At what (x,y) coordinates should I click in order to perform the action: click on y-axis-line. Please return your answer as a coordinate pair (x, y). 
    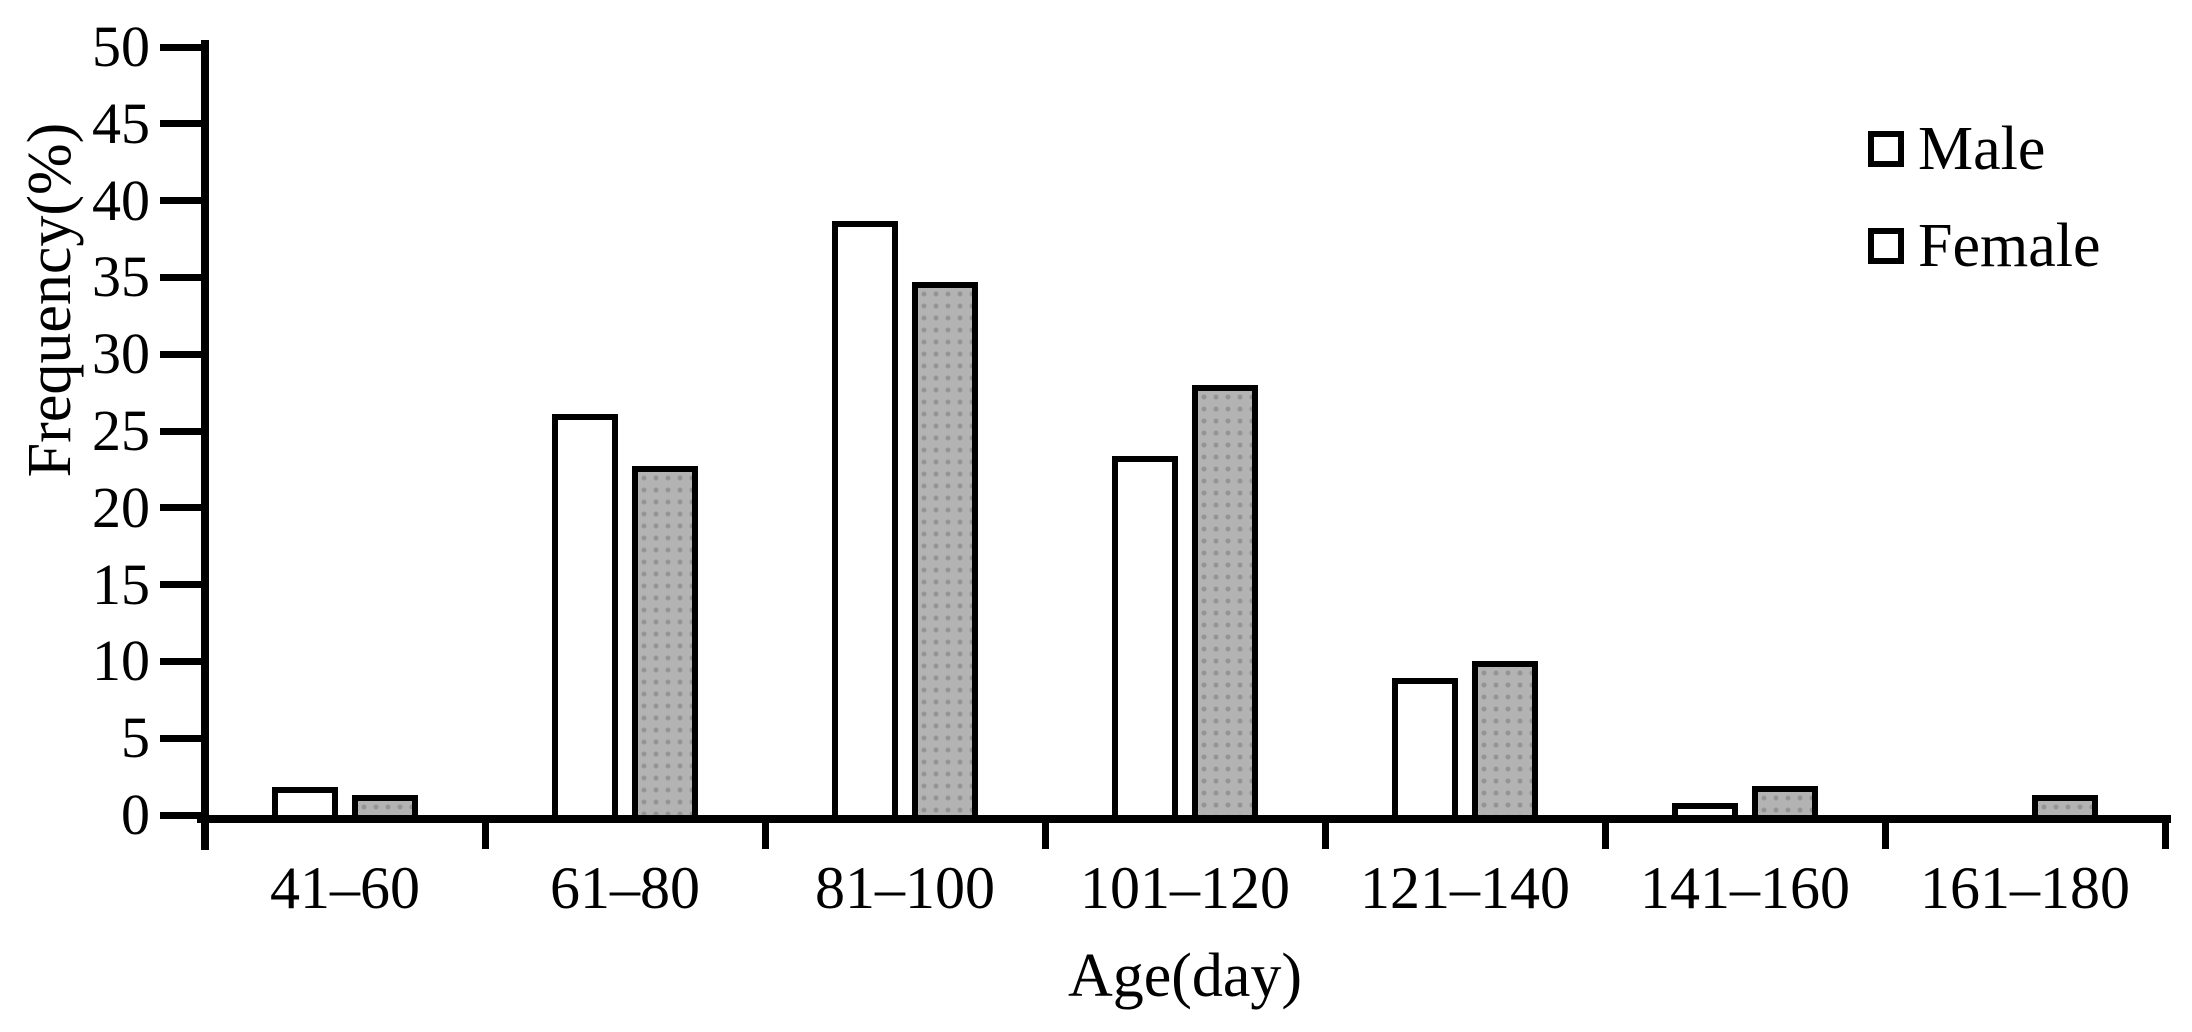
    Looking at the image, I should click on (205, 445).